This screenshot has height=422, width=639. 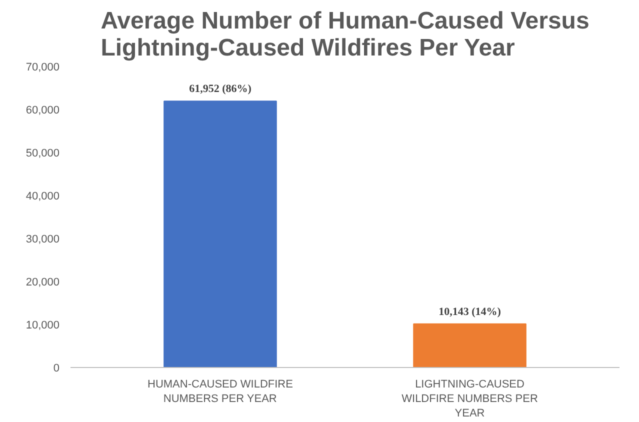 What do you see at coordinates (345, 35) in the screenshot?
I see `chart-title: Average Number of Human-Caused Versus Lightning-Caused Wildfires Per Year` at bounding box center [345, 35].